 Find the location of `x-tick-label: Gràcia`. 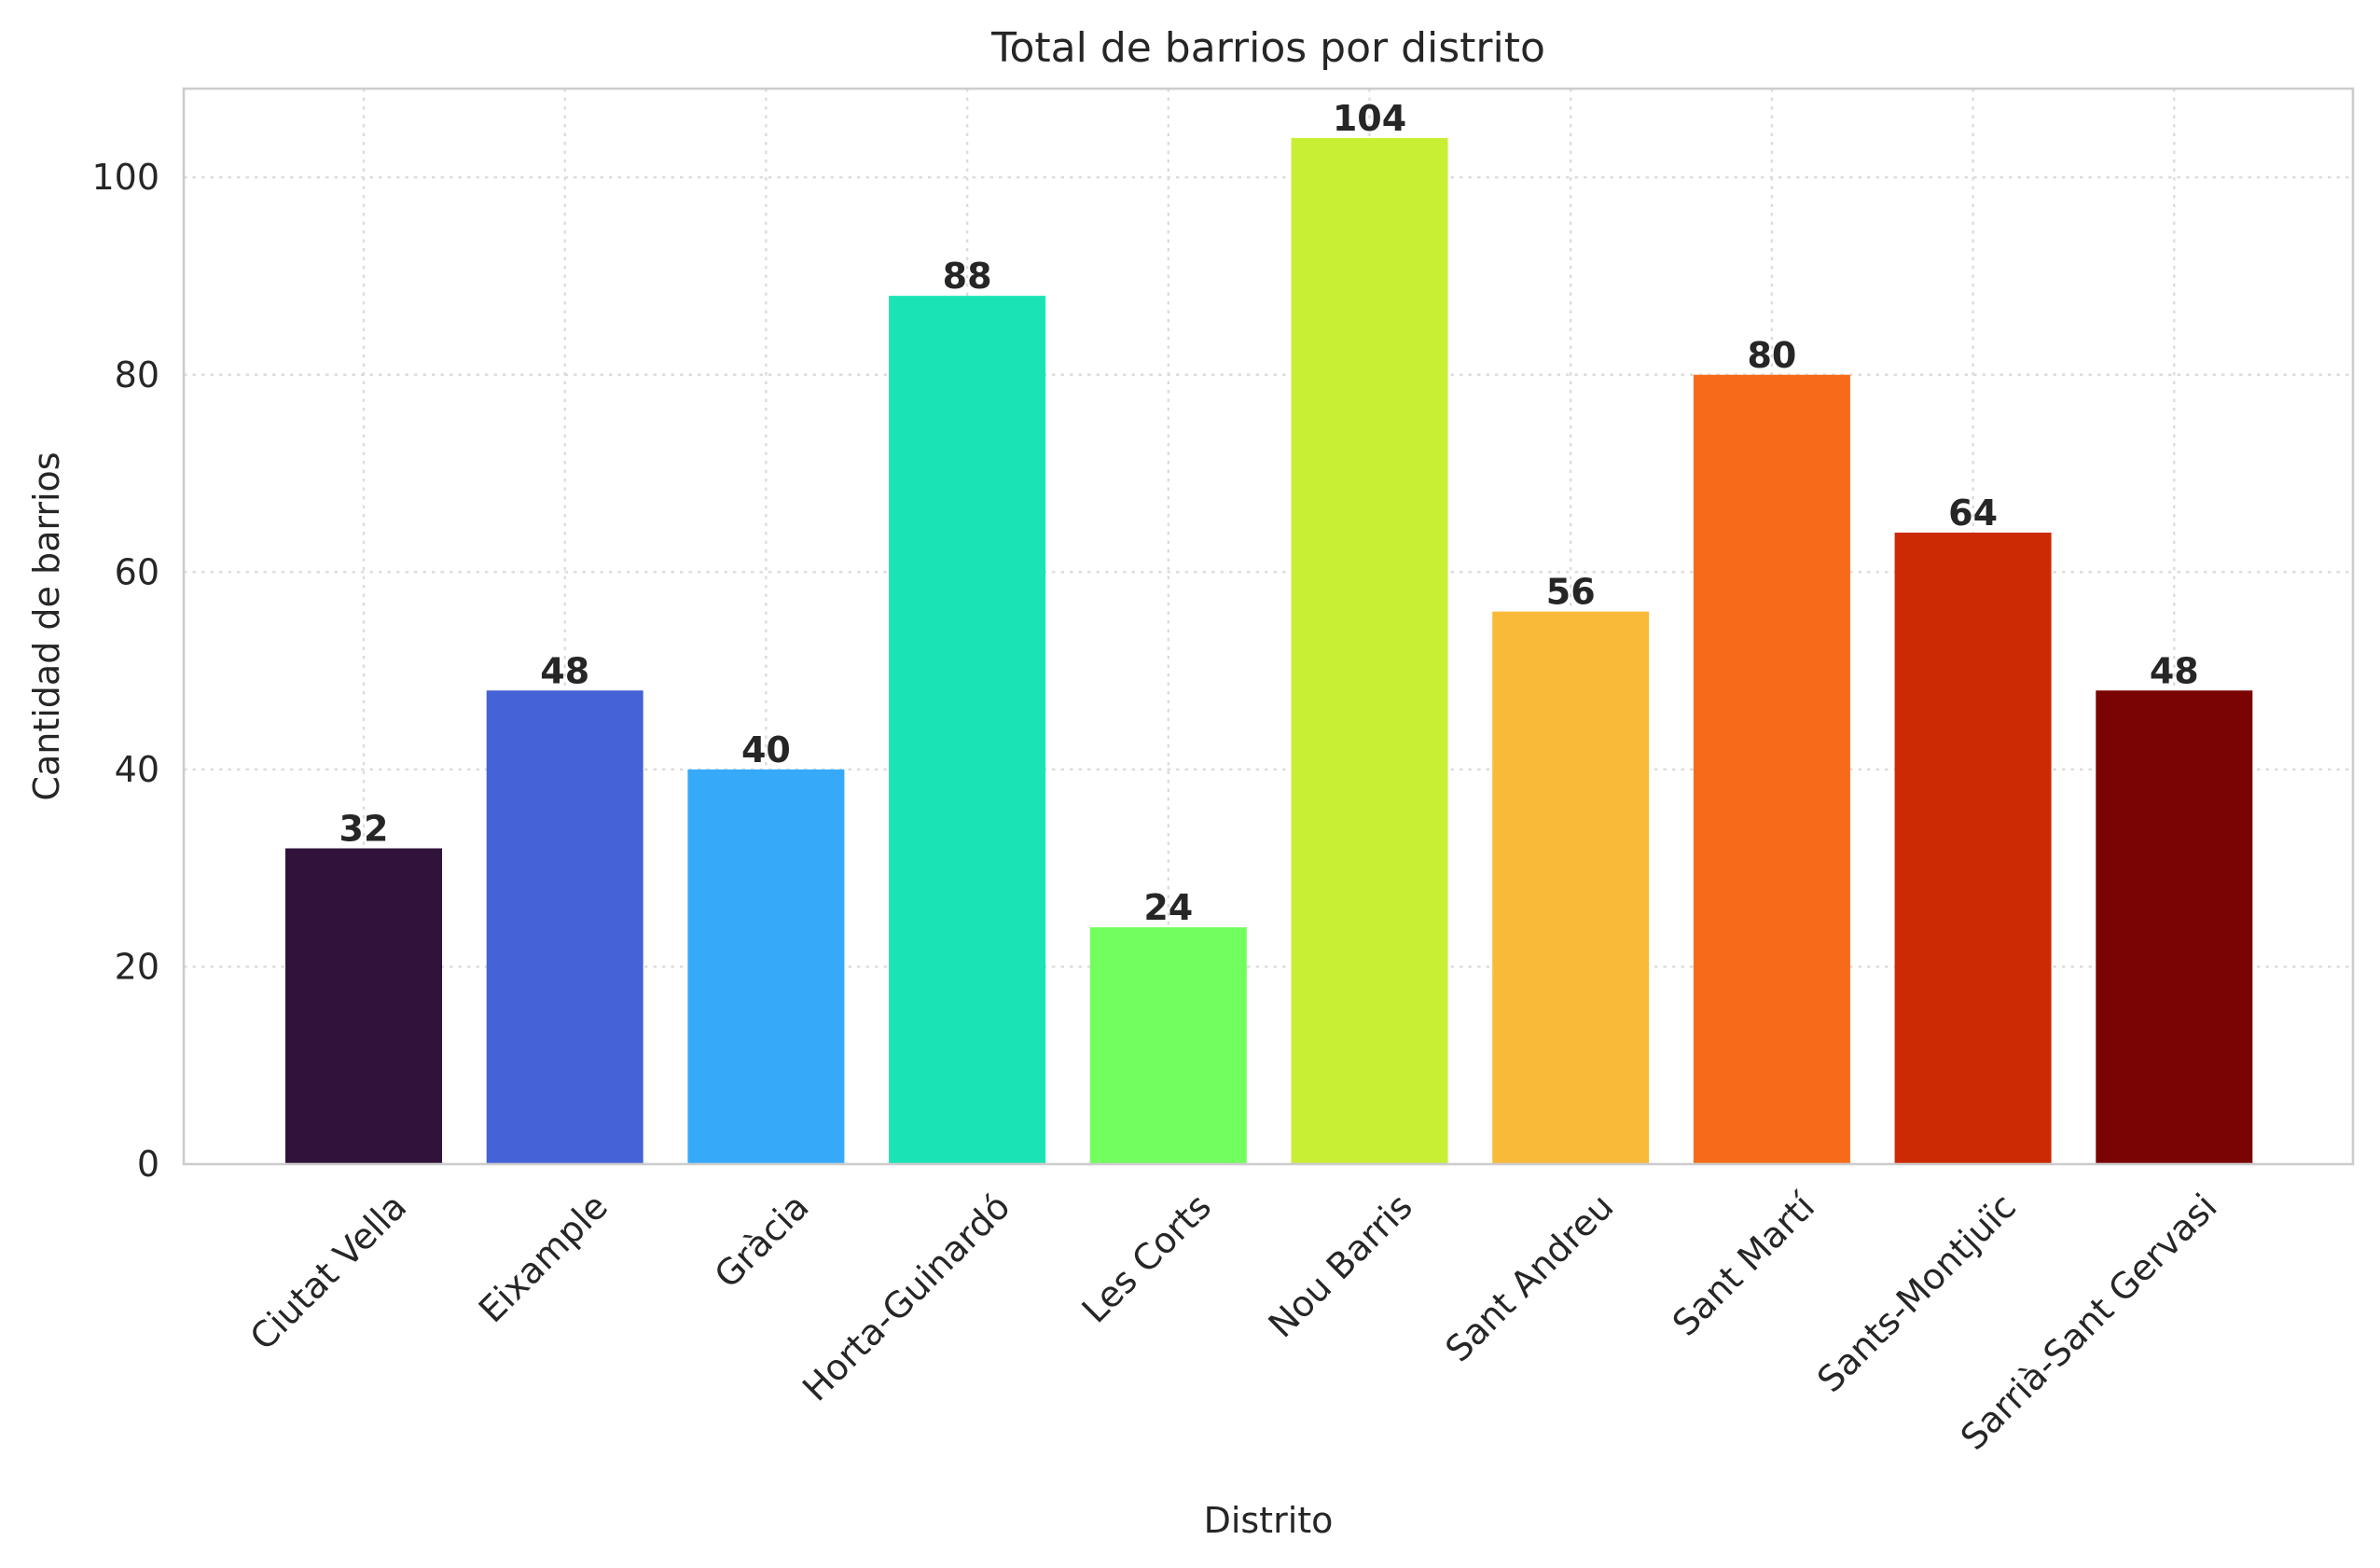

x-tick-label: Gràcia is located at coordinates (762, 1241).